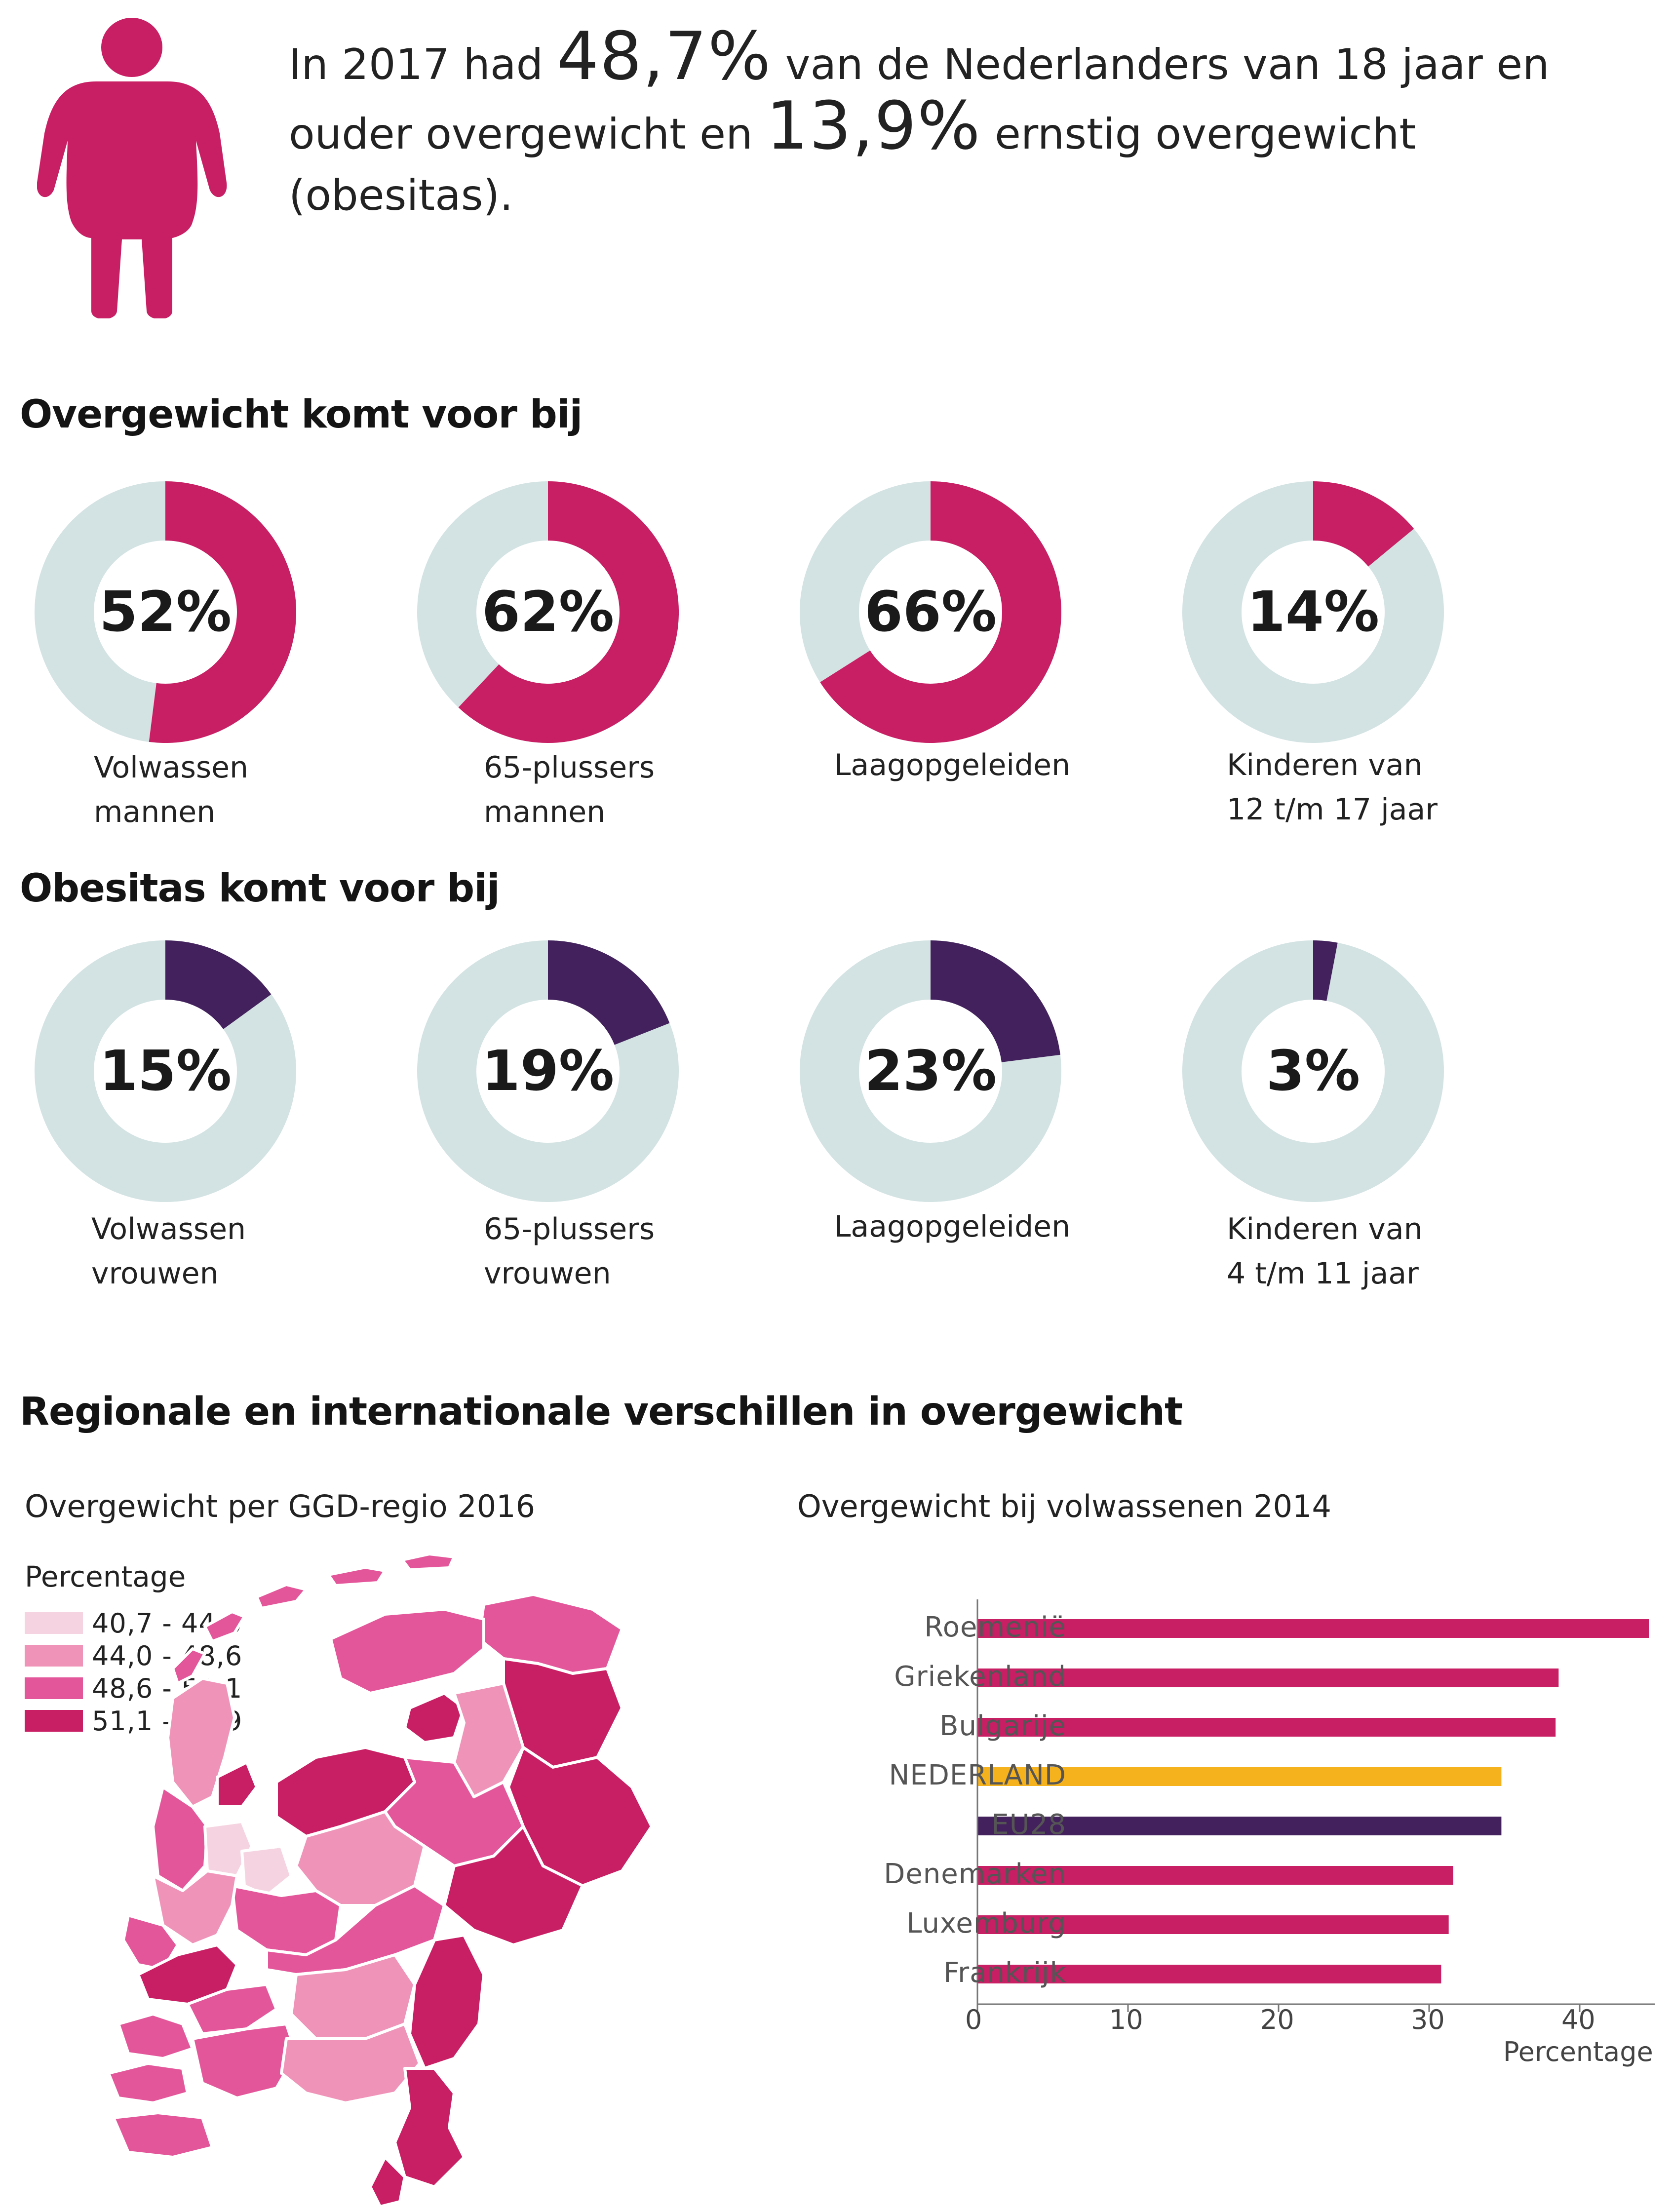 Image resolution: width=1672 pixels, height=2212 pixels. What do you see at coordinates (407, 1652) in the screenshot?
I see `map-region-friesland` at bounding box center [407, 1652].